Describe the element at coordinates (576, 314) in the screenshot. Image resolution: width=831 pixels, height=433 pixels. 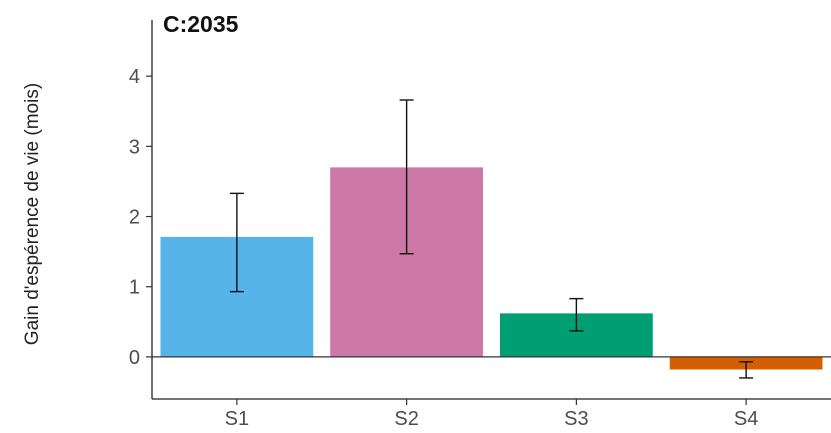
I see `error-bar-s3` at that location.